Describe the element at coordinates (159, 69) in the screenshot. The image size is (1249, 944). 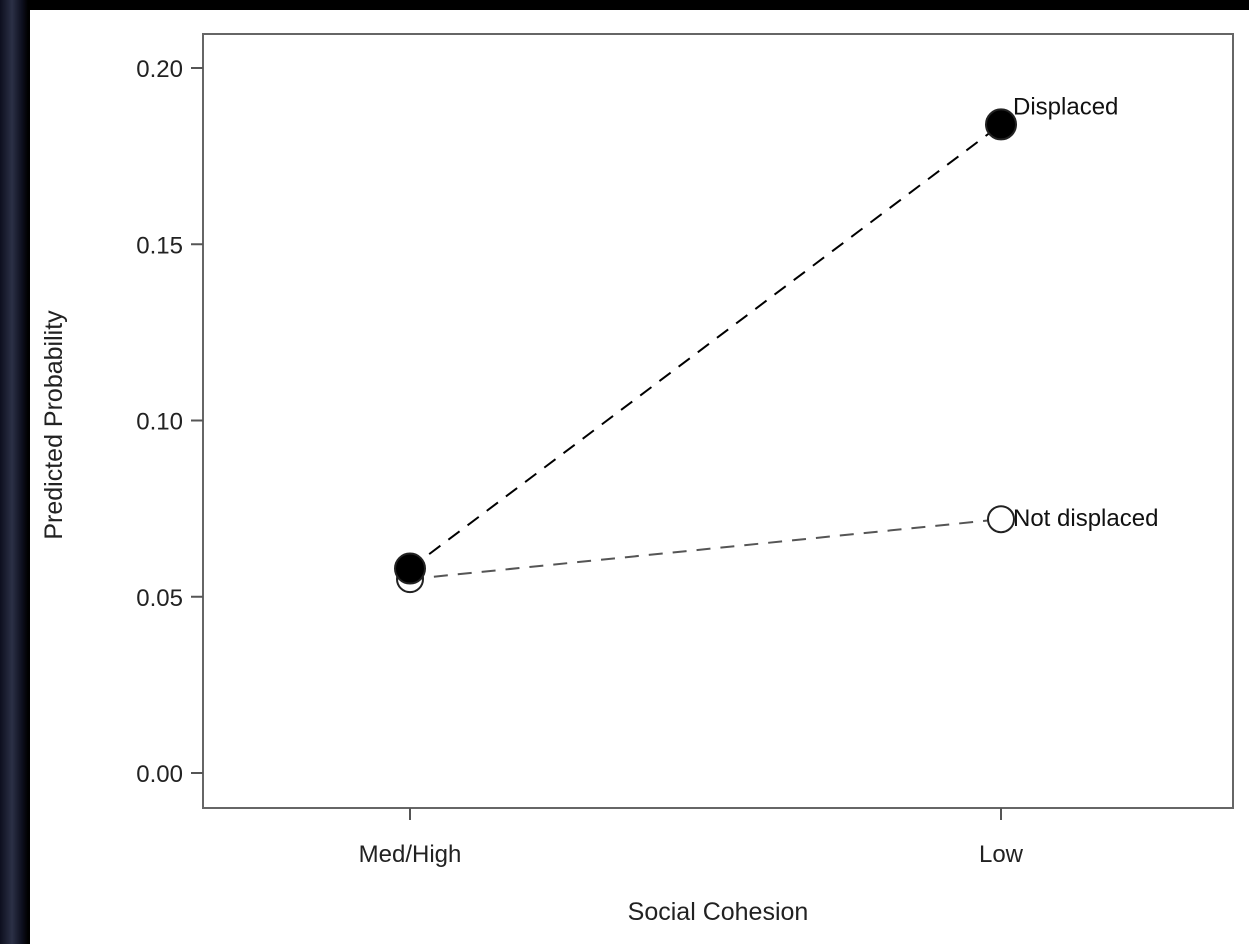
I see `y-tick-label: 0.20` at that location.